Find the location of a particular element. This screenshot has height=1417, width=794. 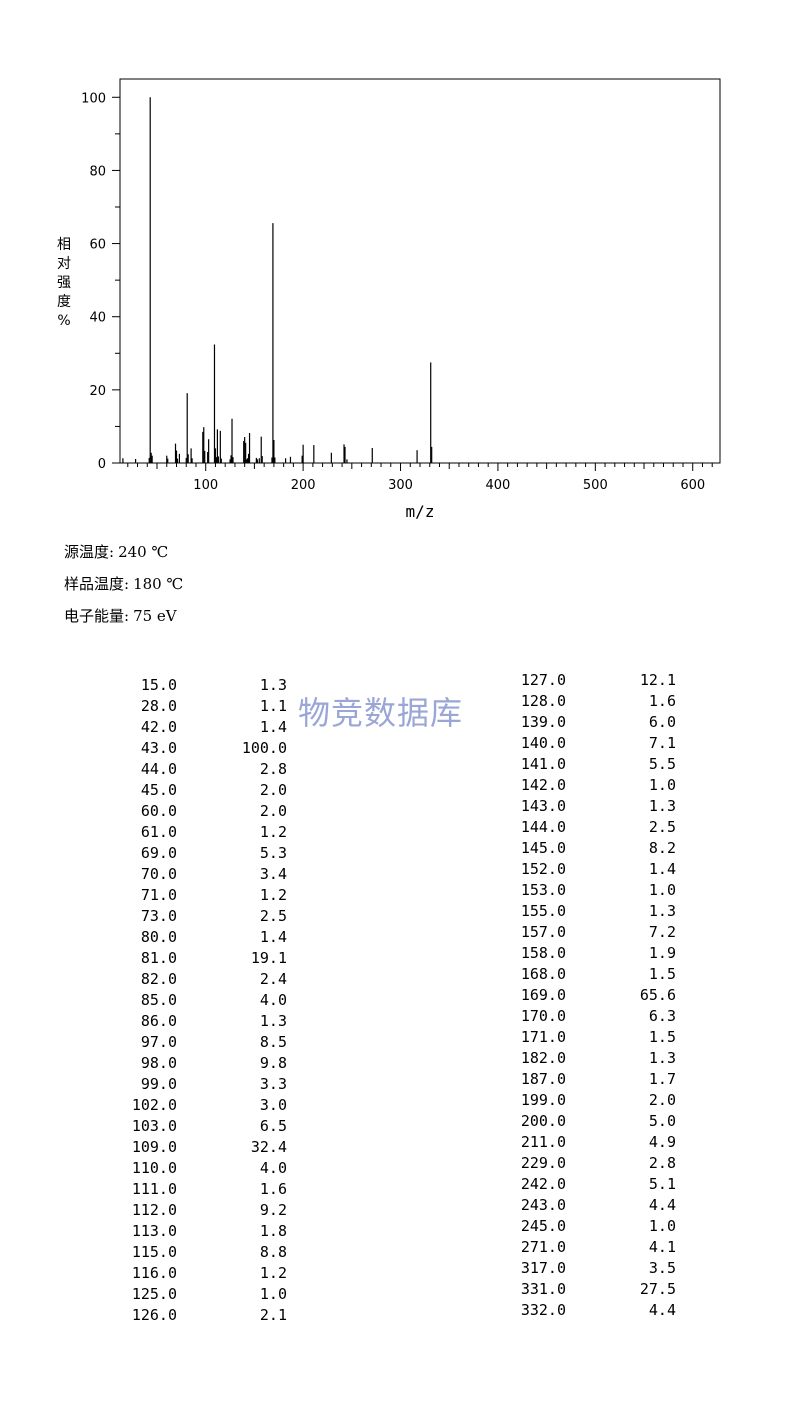

table-row: 109.0 32.4 is located at coordinates (204, 1147).